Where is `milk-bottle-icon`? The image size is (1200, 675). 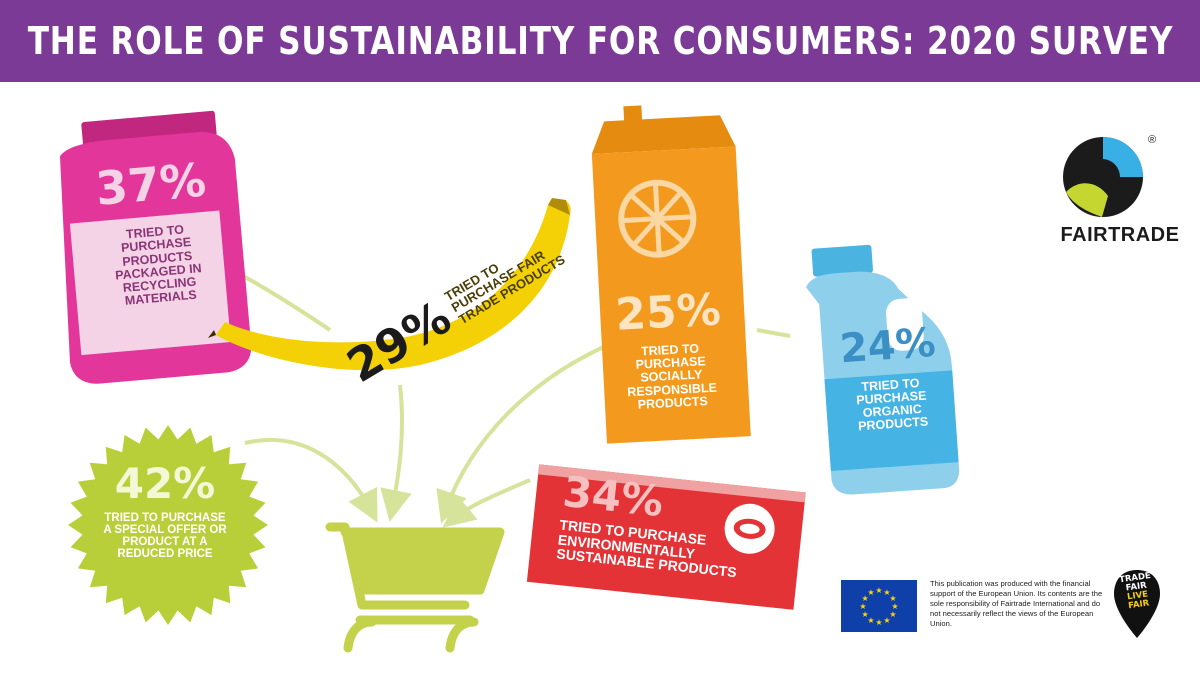 milk-bottle-icon is located at coordinates (883, 369).